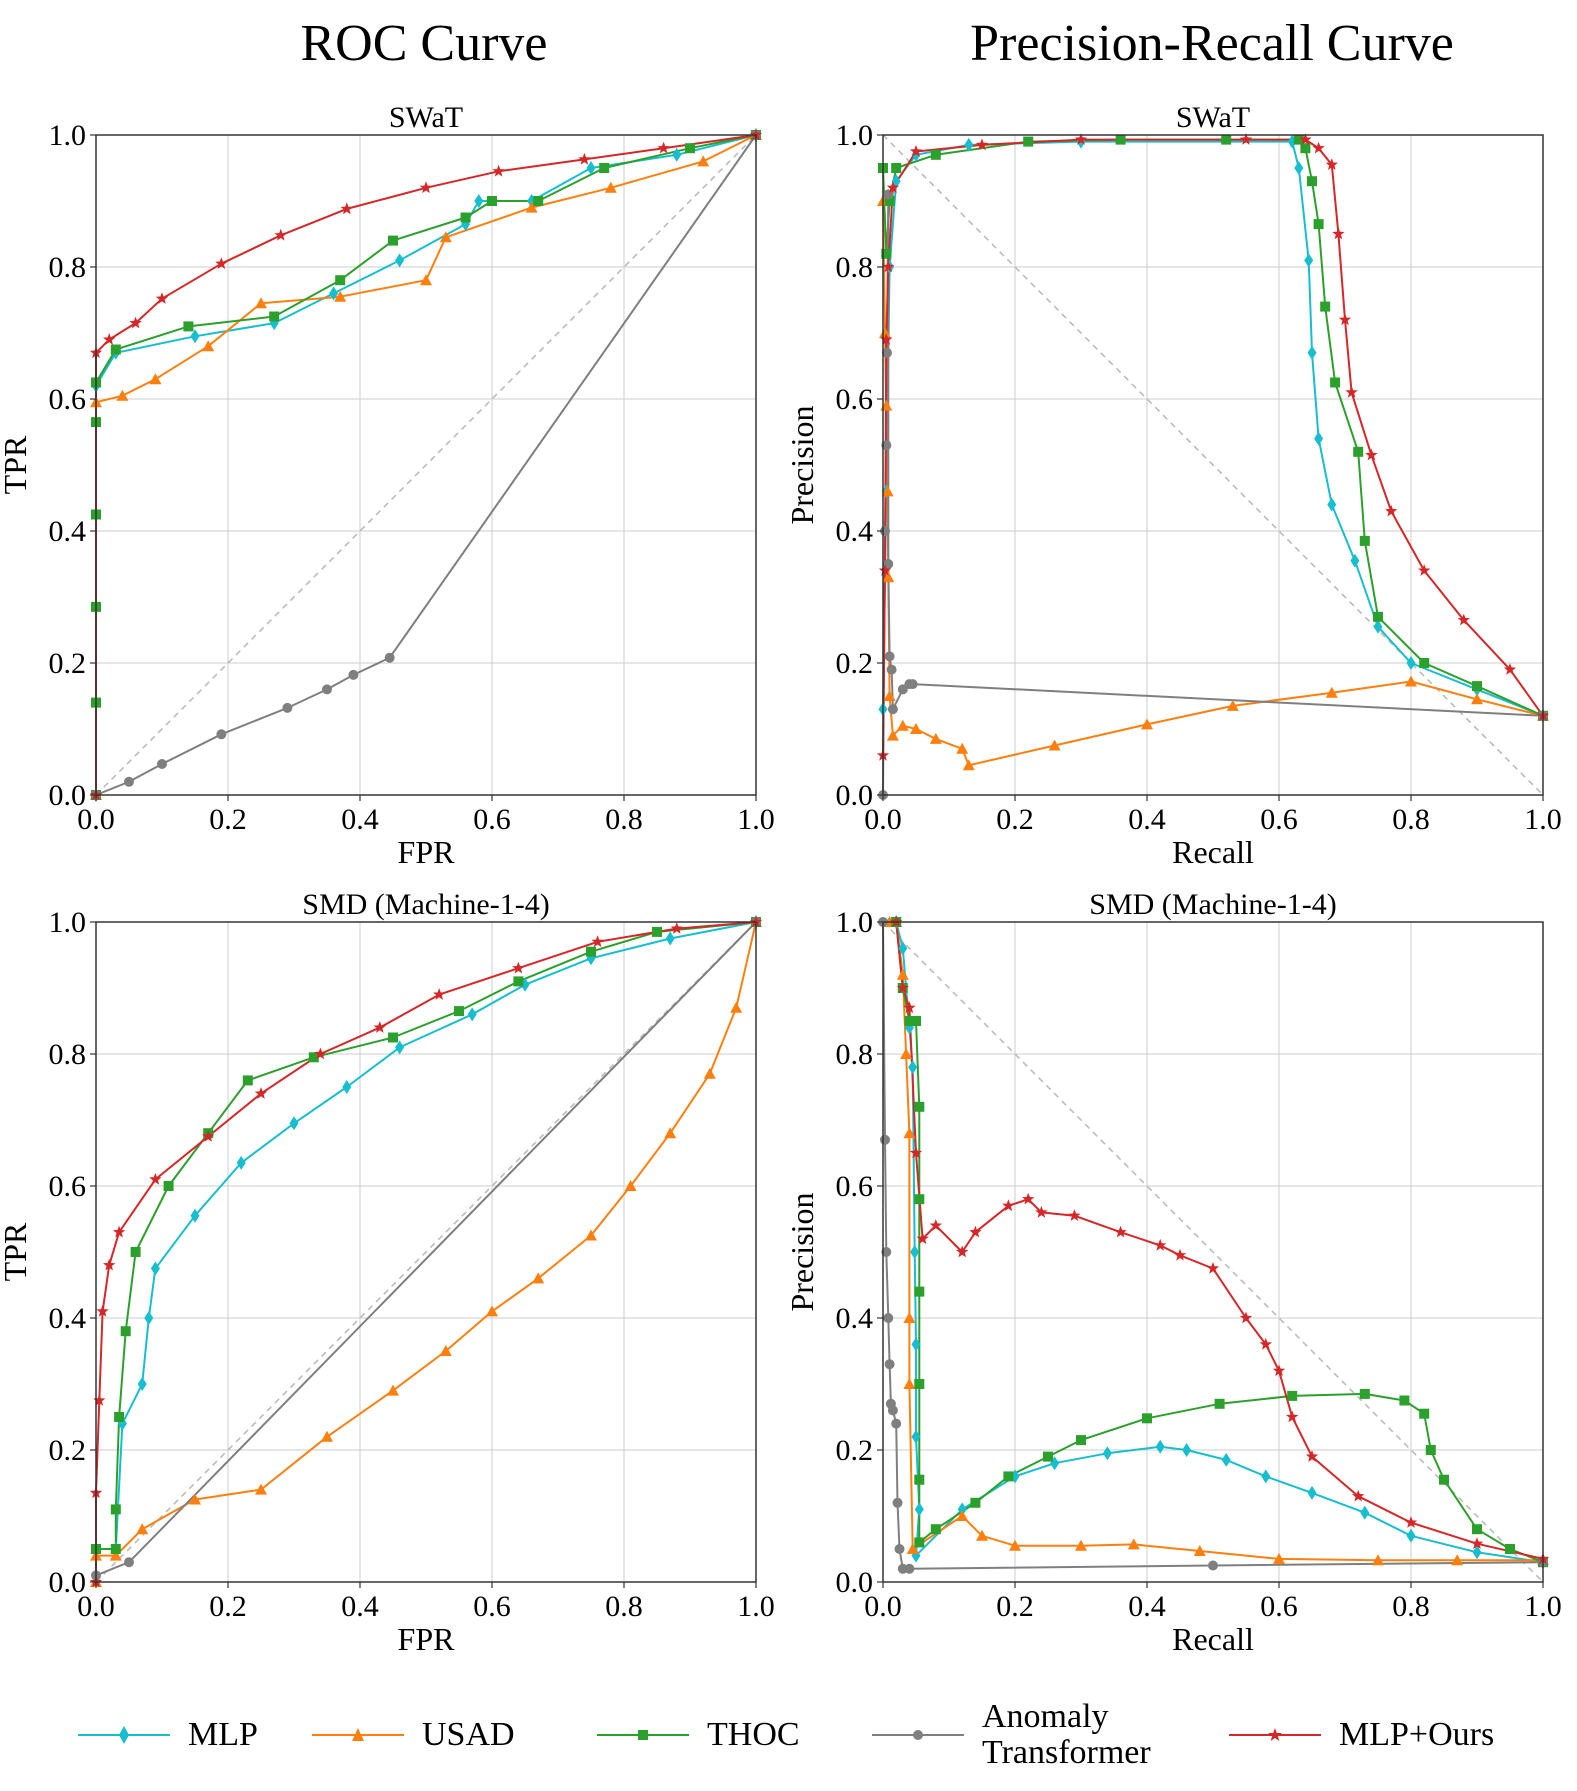 The image size is (1577, 1791). What do you see at coordinates (468, 1734) in the screenshot?
I see `legend-label-usad: USAD` at bounding box center [468, 1734].